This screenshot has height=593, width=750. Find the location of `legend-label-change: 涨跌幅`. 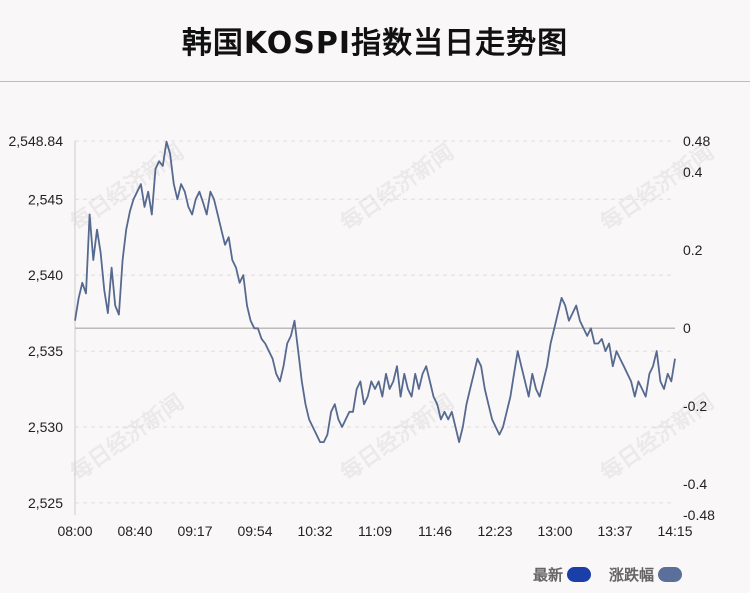

legend-label-change: 涨跌幅 is located at coordinates (632, 575).